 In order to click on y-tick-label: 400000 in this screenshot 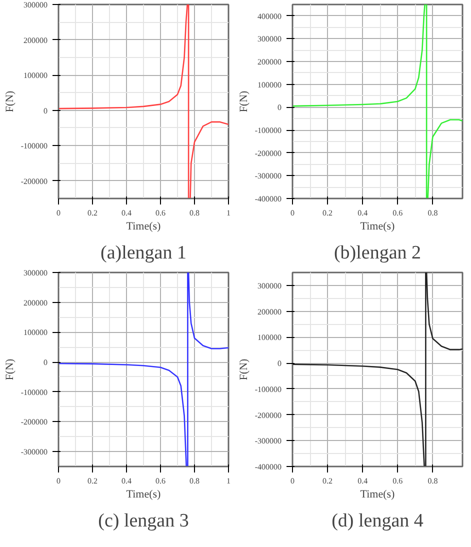, I will do `click(270, 16)`.